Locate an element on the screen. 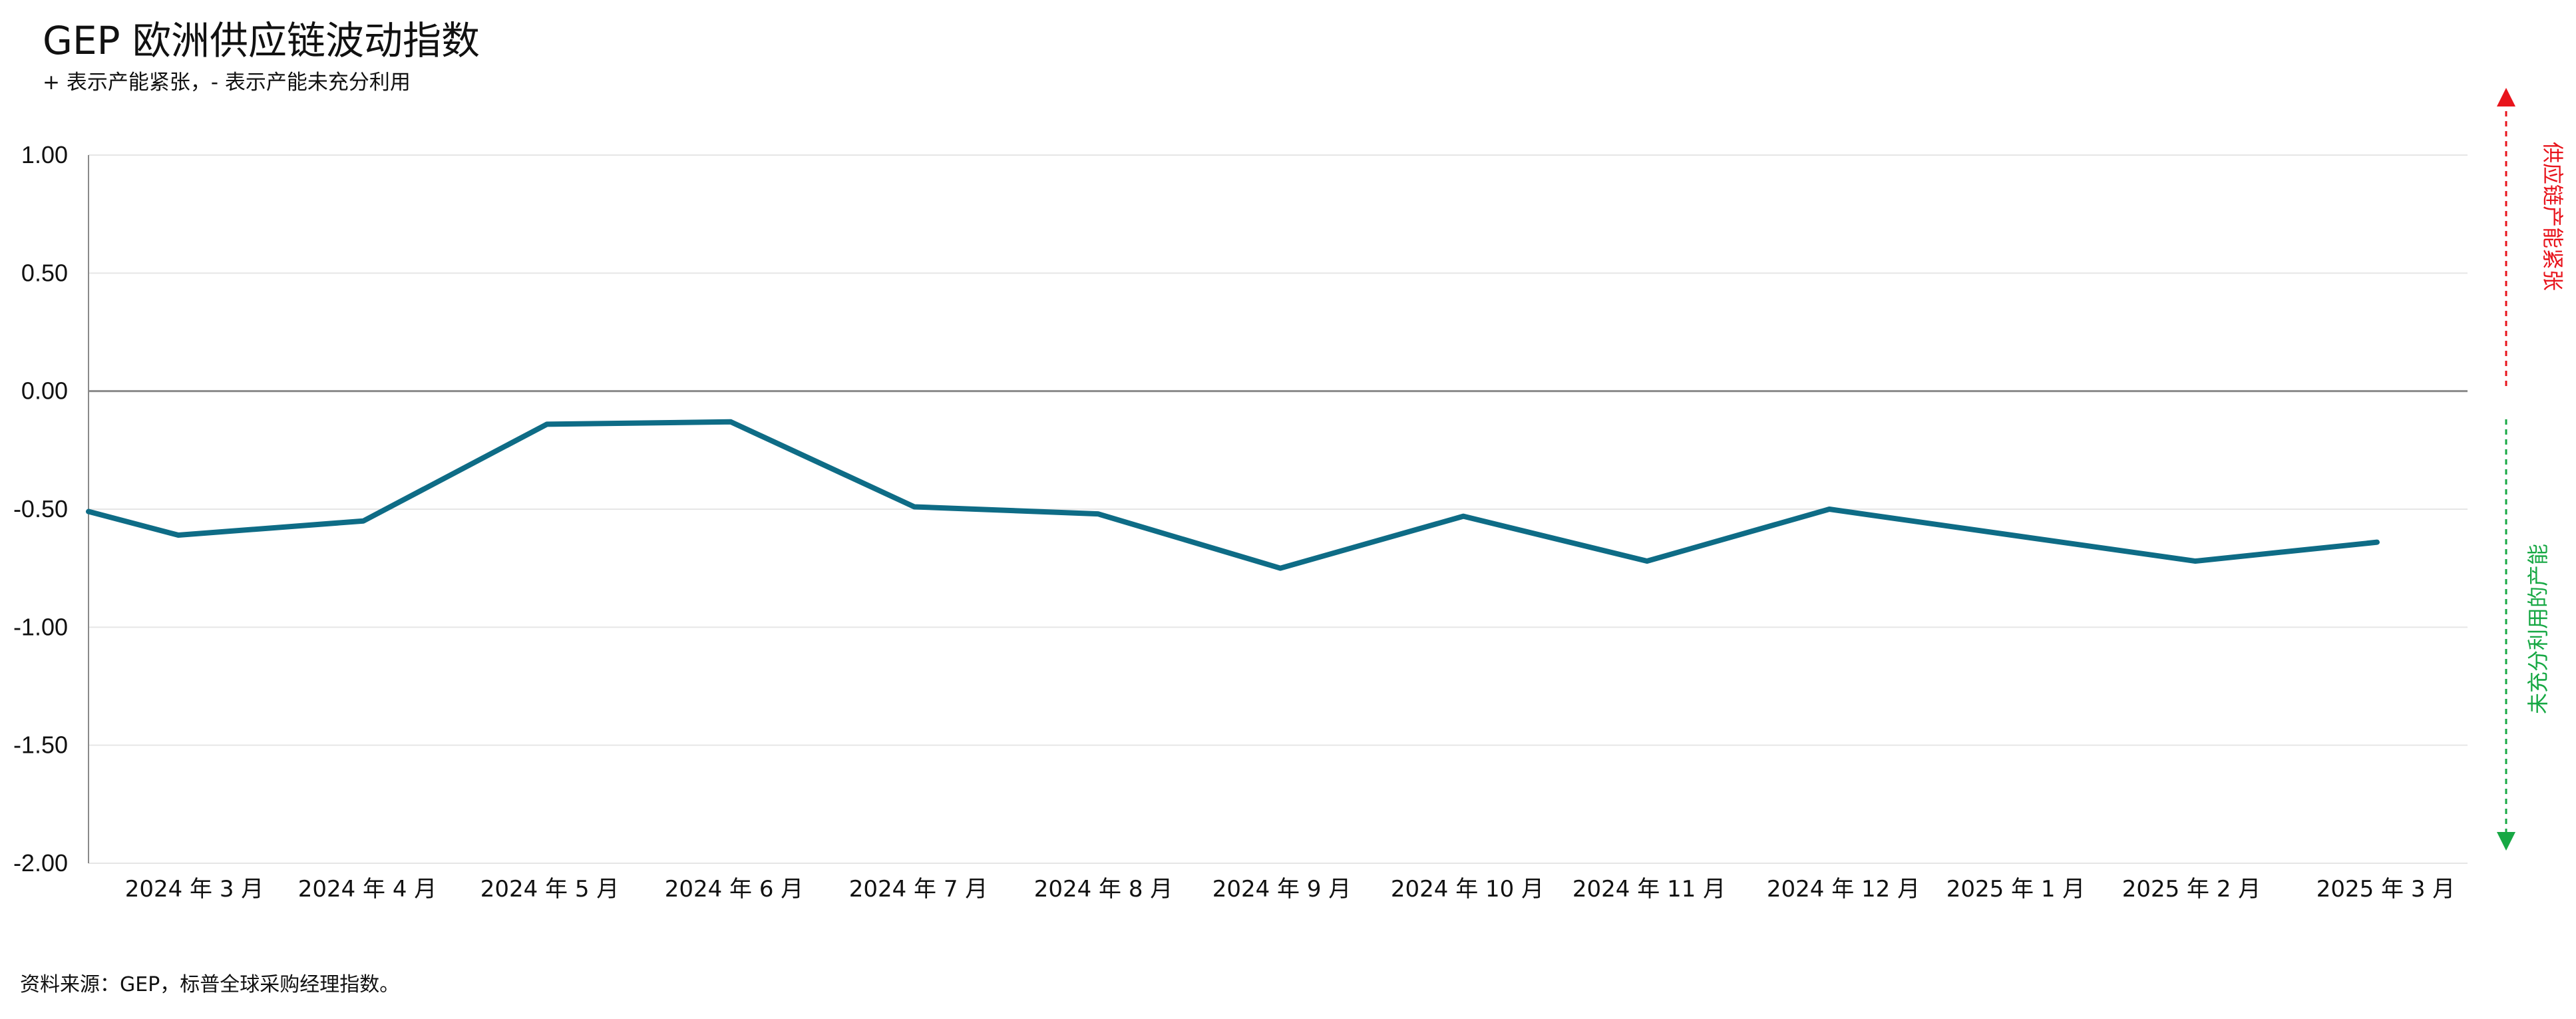 The image size is (2576, 1019). y-tick-label: -0.50 is located at coordinates (41, 508).